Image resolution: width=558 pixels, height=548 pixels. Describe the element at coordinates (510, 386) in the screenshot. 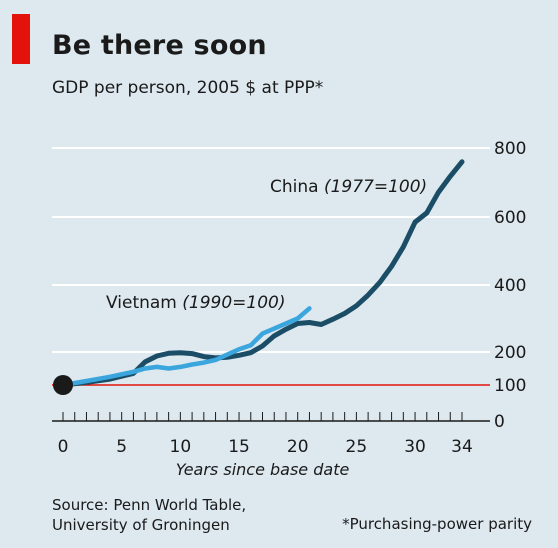

I see `y-tick-label-100: 100` at that location.